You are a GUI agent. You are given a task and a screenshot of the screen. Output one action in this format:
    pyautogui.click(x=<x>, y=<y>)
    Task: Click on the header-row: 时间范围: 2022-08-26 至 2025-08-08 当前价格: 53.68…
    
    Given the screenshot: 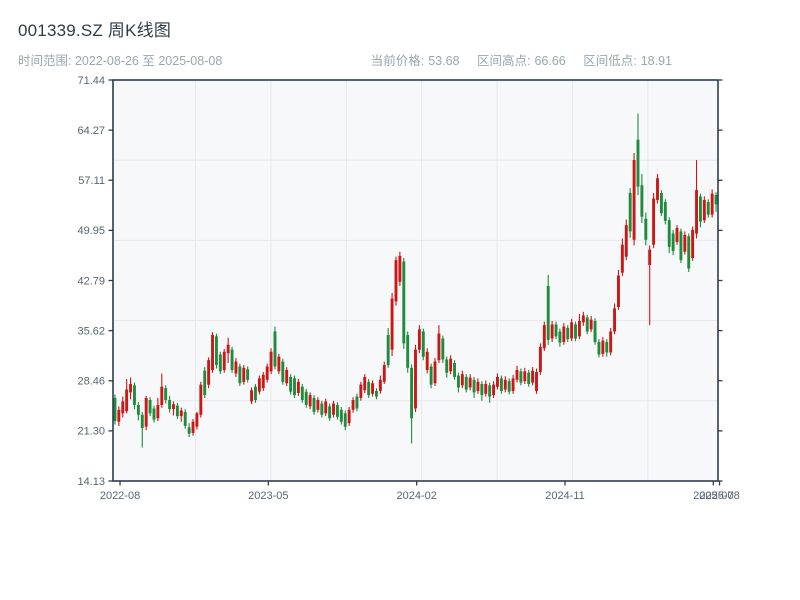 What is the action you would take?
    pyautogui.click(x=400, y=59)
    